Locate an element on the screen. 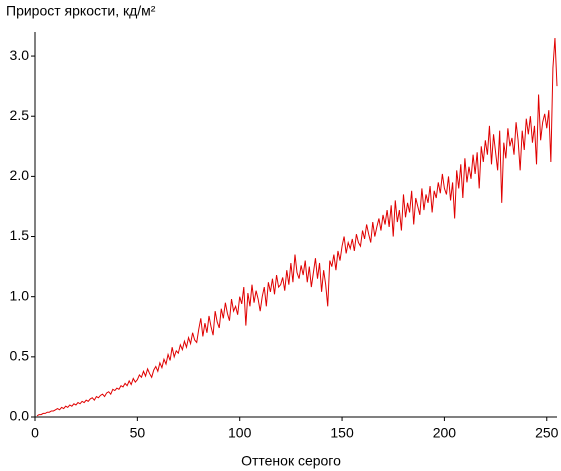 The width and height of the screenshot is (561, 471). y-tick-label: 0.5 is located at coordinates (20, 356).